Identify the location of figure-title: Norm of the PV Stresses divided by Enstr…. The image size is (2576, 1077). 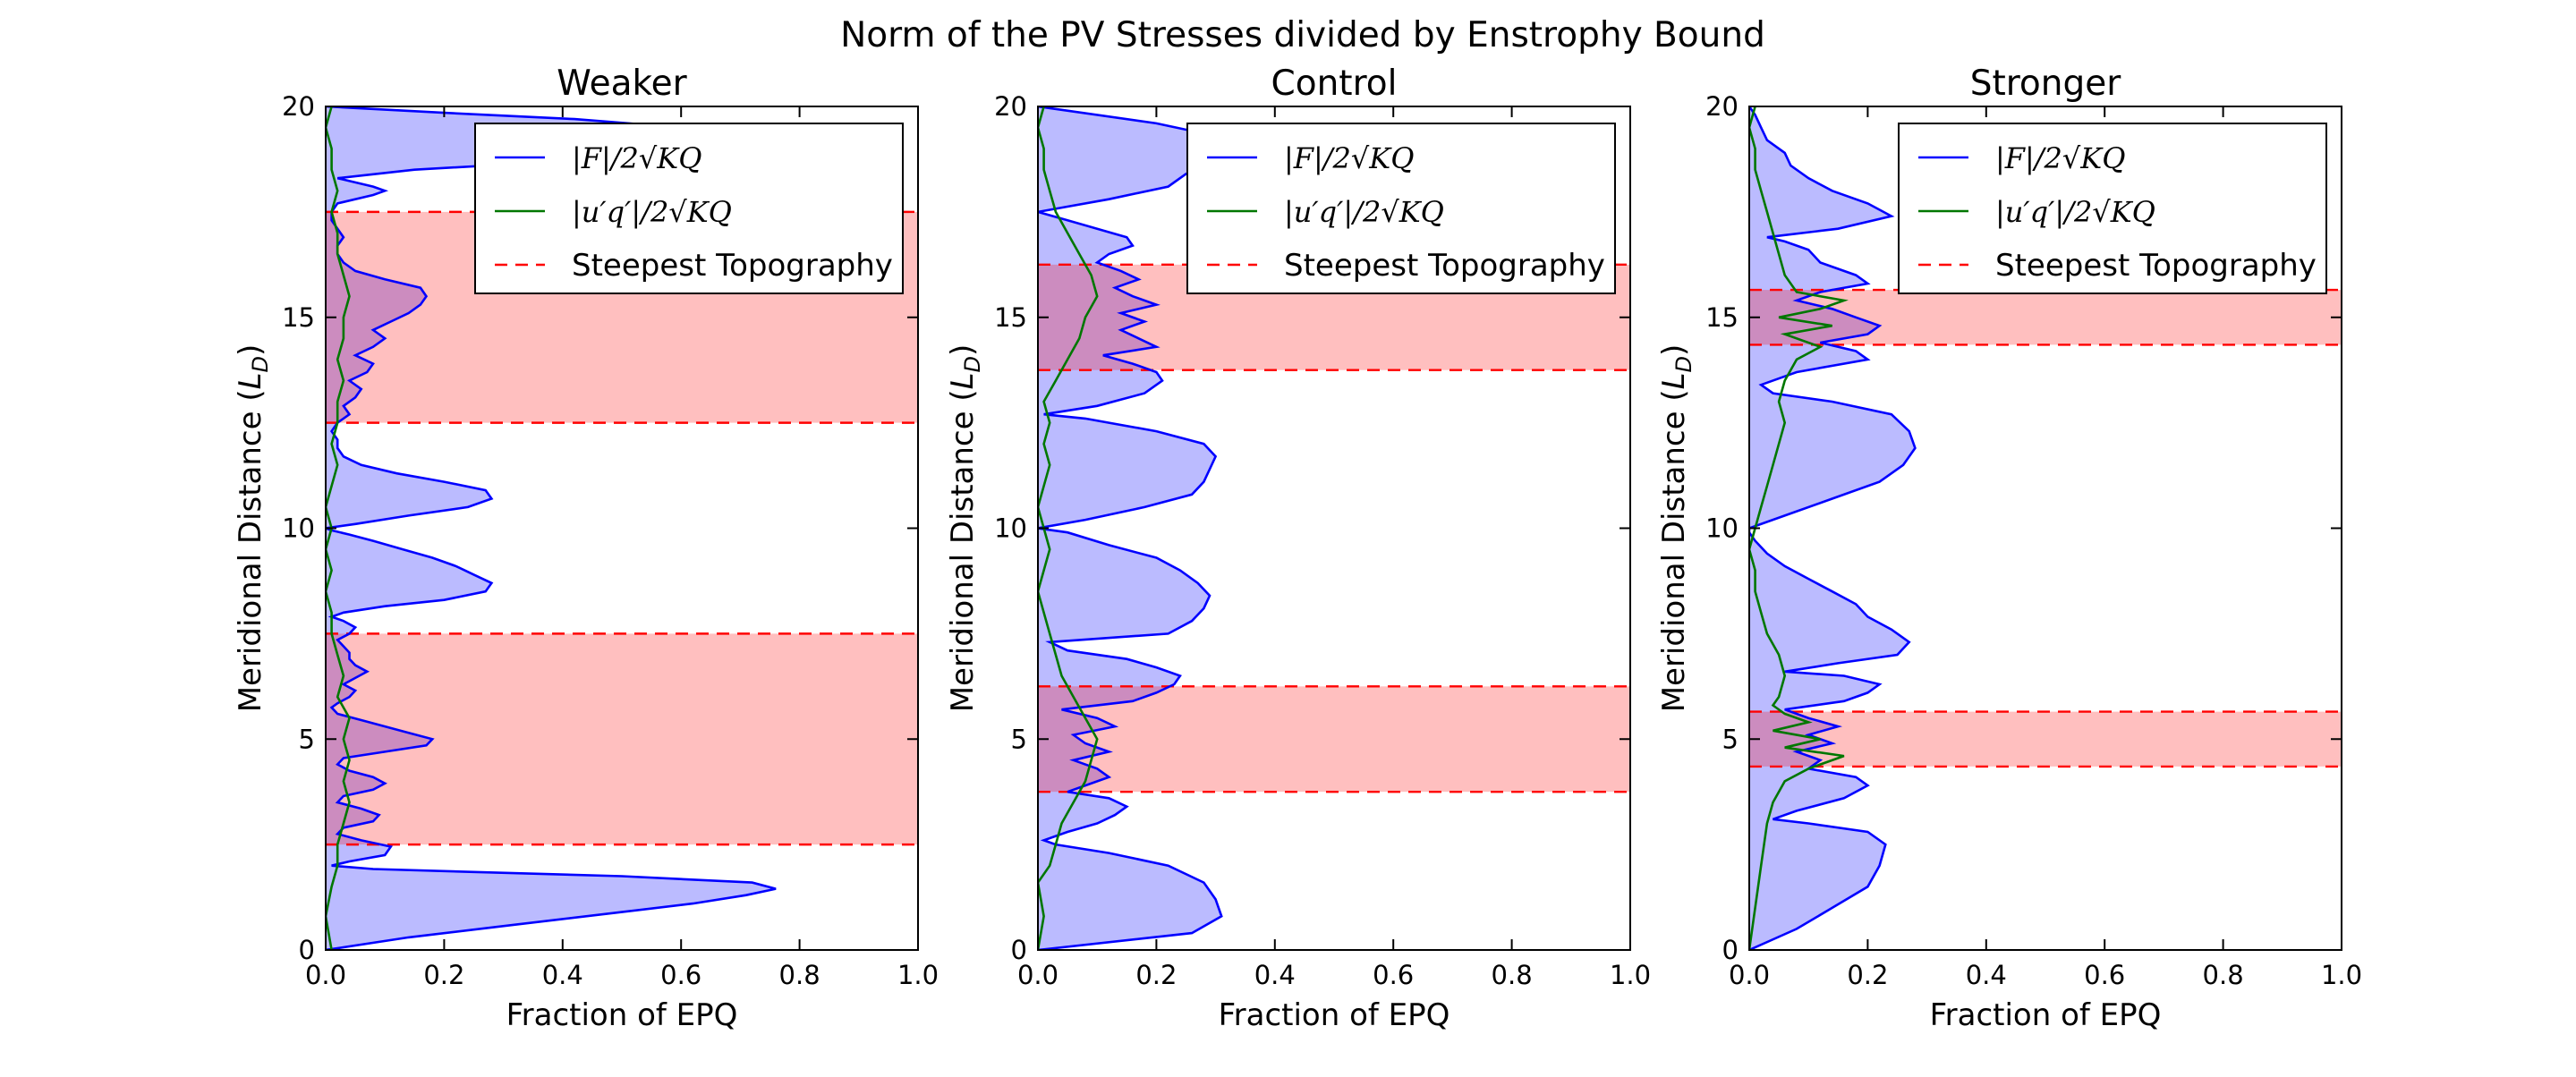
(1302, 35).